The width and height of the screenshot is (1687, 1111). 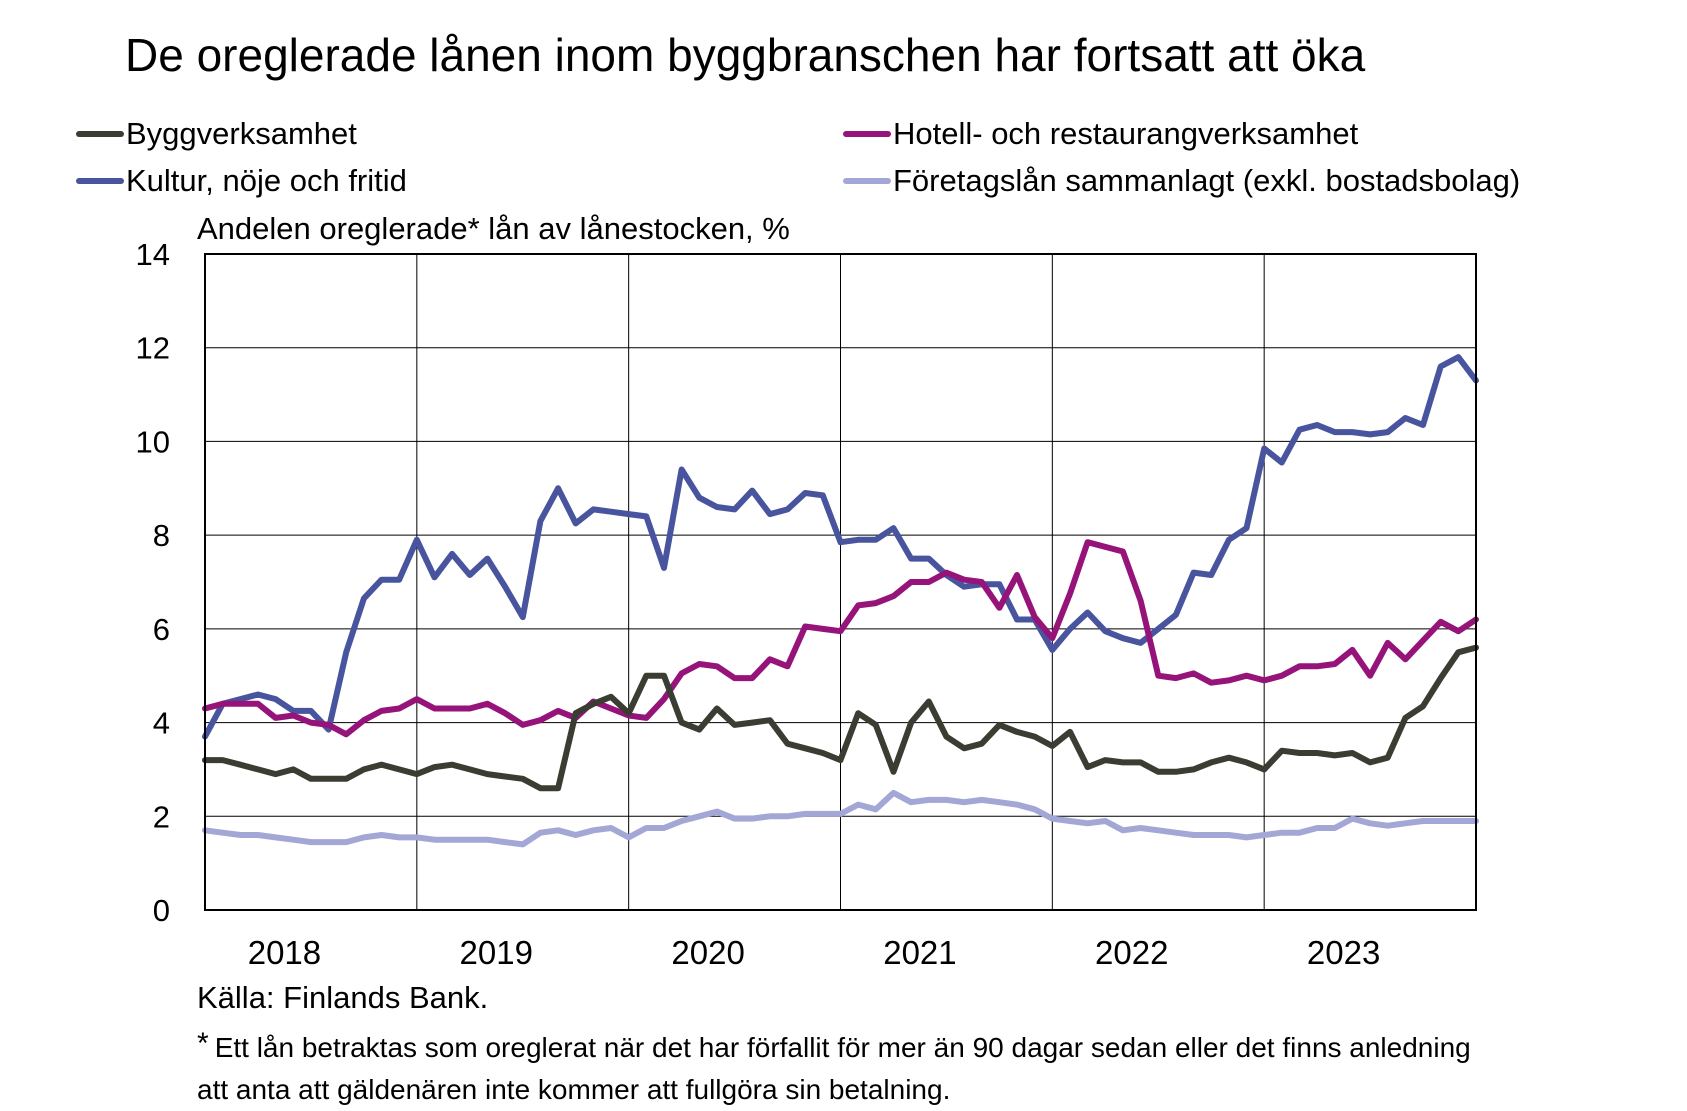 What do you see at coordinates (840, 718) in the screenshot?
I see `series-line-byggverksamhet` at bounding box center [840, 718].